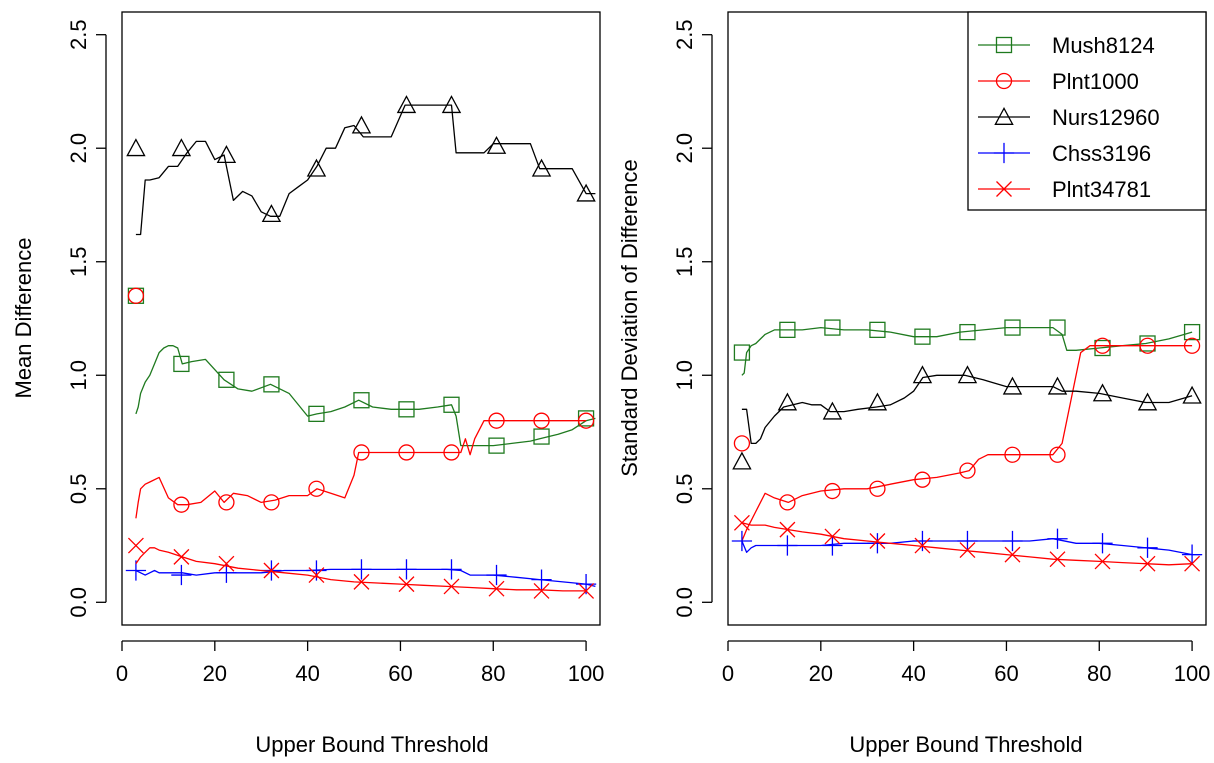 The image size is (1214, 763). Describe the element at coordinates (684, 602) in the screenshot. I see `y-tick-label: 0.0` at that location.